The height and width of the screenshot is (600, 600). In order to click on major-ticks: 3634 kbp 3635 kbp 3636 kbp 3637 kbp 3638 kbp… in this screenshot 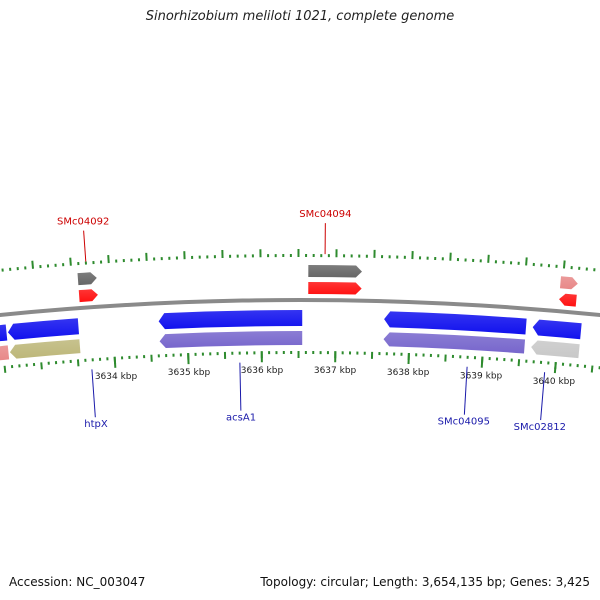, I will do `click(335, 369)`.